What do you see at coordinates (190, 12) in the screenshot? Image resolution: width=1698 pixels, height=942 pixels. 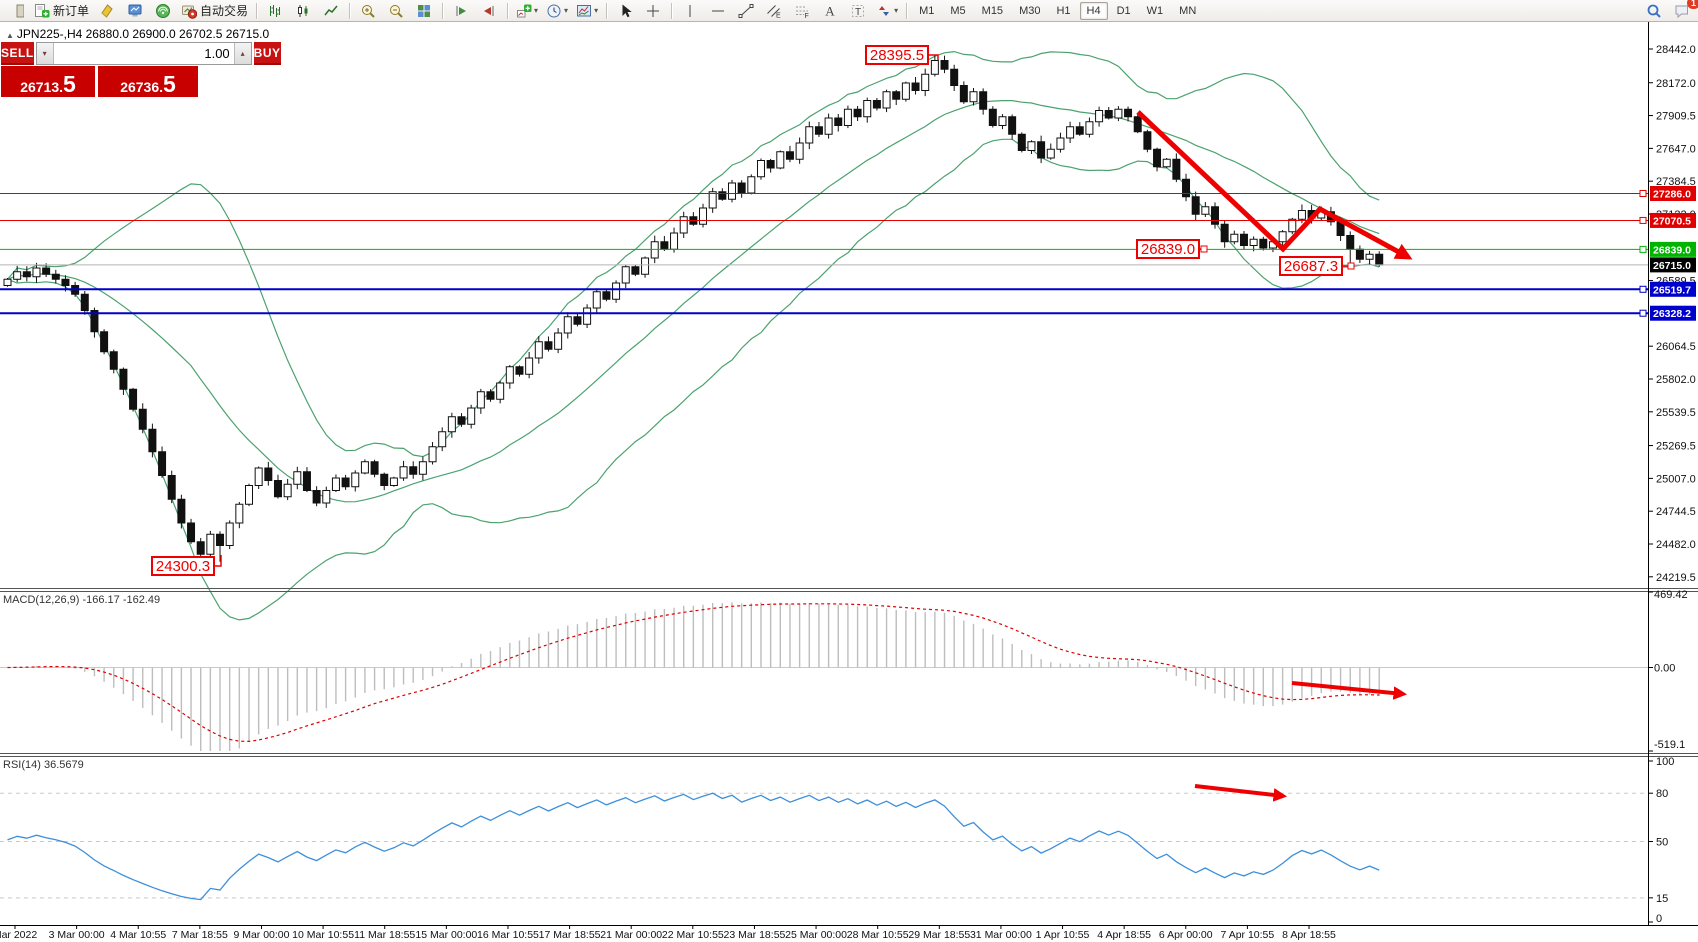 I see `autotrade-icon` at bounding box center [190, 12].